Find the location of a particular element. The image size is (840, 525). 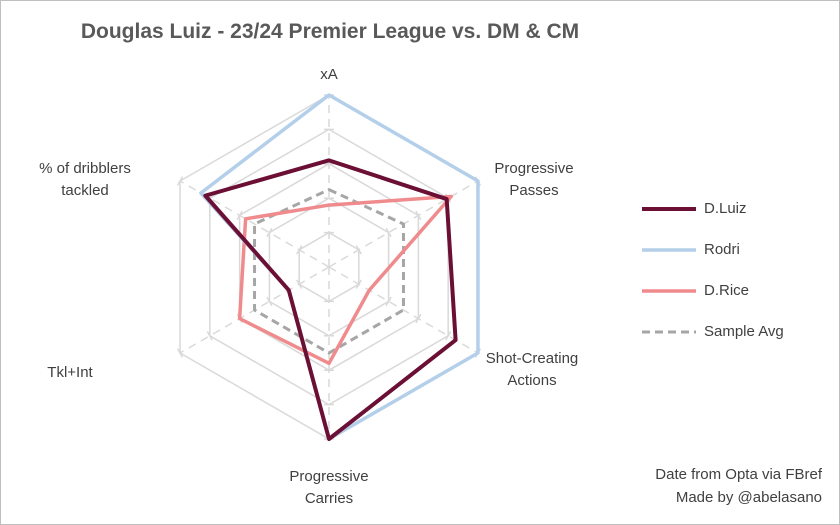

axis-label: xA is located at coordinates (329, 75).